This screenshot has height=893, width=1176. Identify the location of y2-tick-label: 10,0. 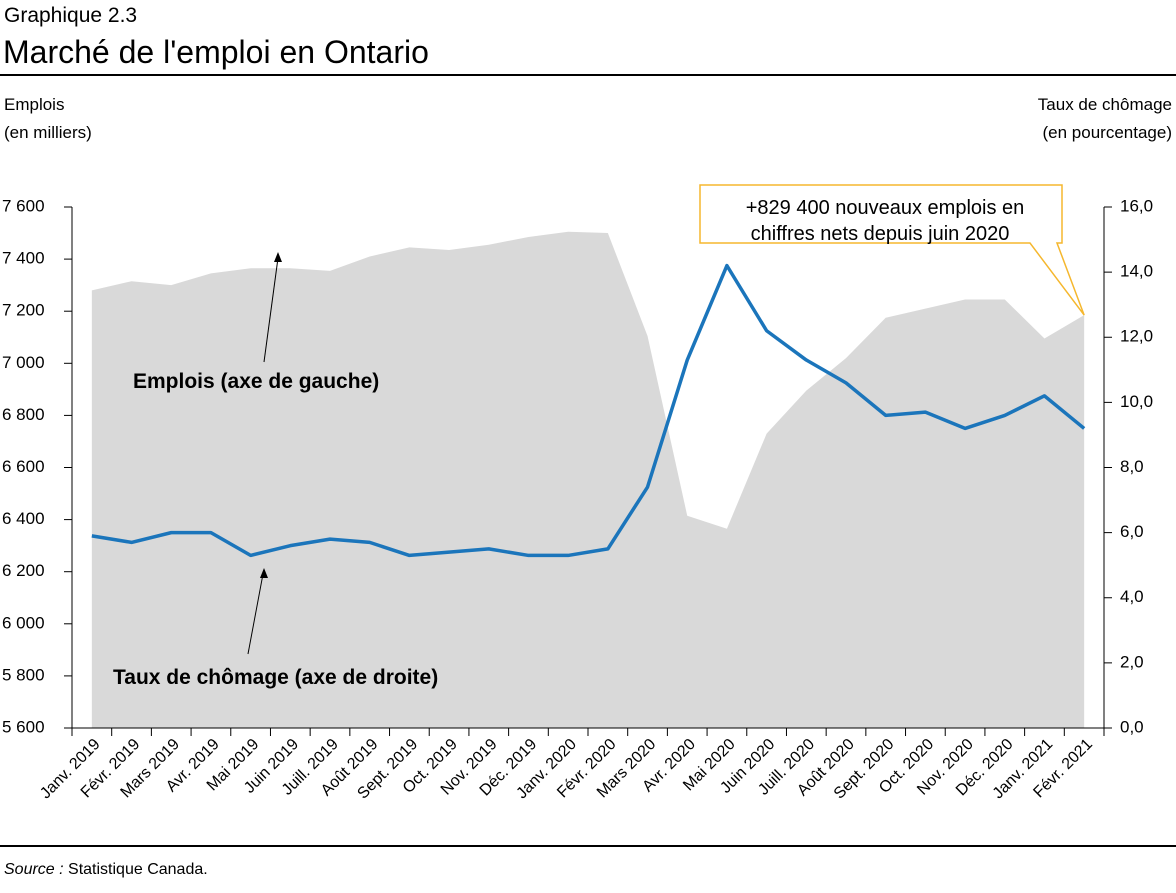
(1136, 401).